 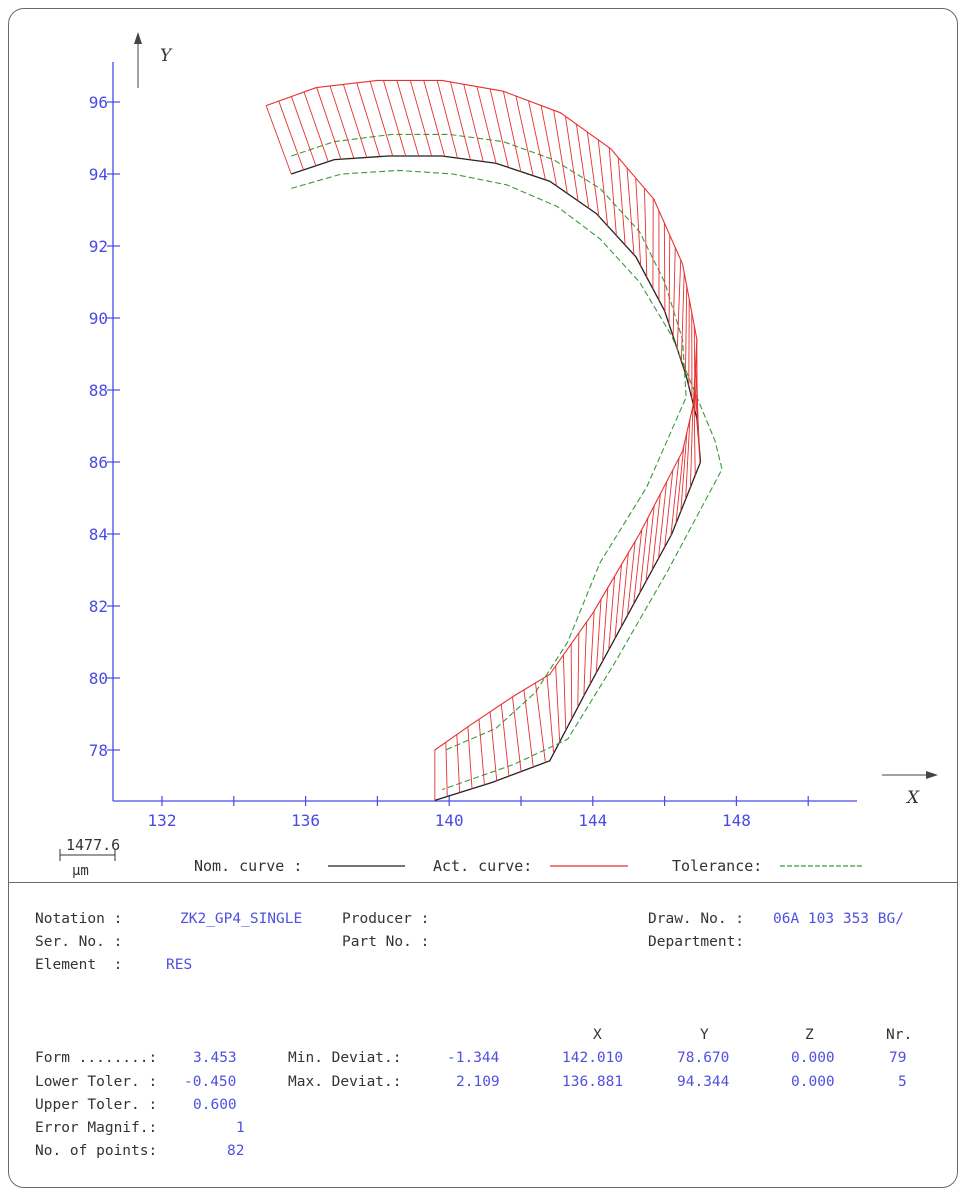 I want to click on col-x-header: X, so click(x=597, y=1035).